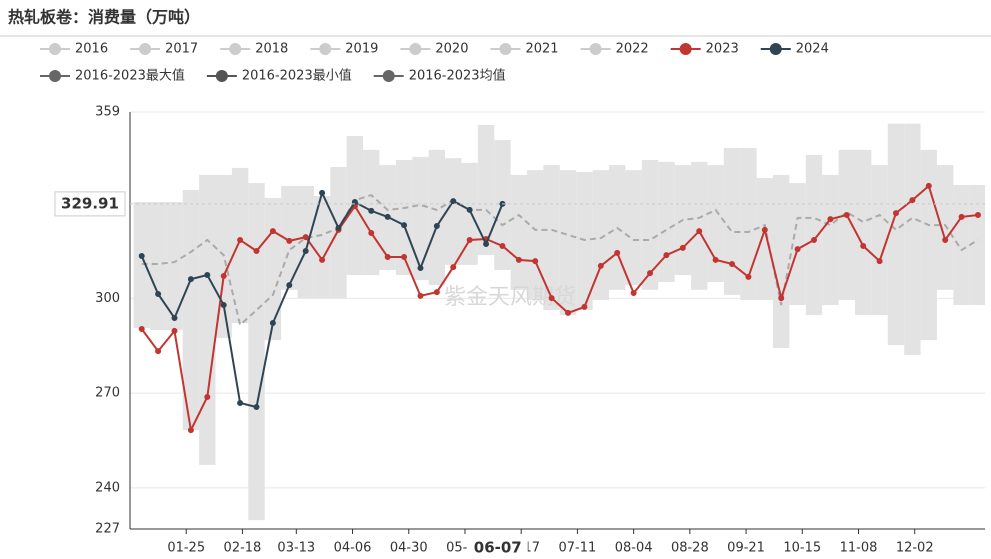  What do you see at coordinates (541, 49) in the screenshot?
I see `legend-label: 2021` at bounding box center [541, 49].